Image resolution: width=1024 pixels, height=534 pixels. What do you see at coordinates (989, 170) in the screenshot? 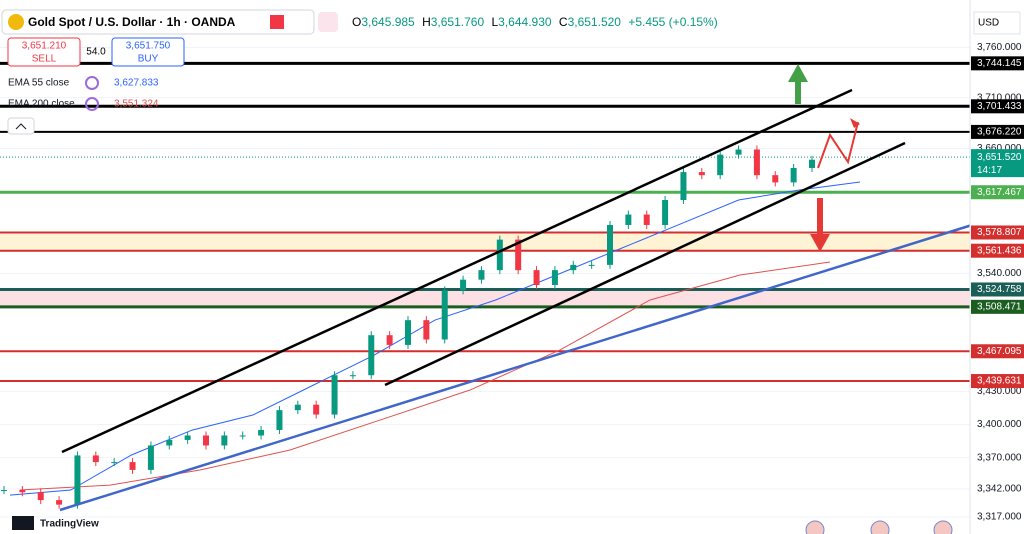
I see `countdown: 14:17` at bounding box center [989, 170].